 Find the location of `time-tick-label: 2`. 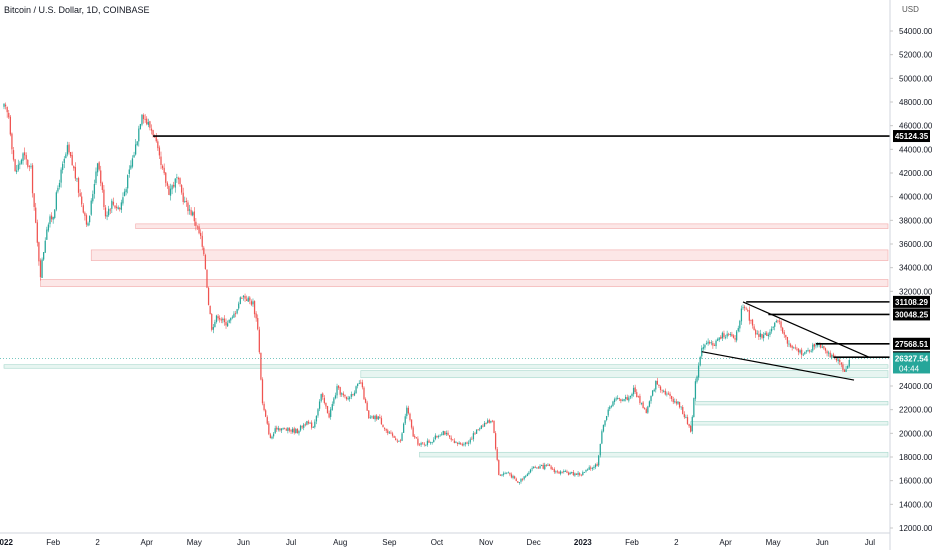

time-tick-label: 2 is located at coordinates (676, 542).